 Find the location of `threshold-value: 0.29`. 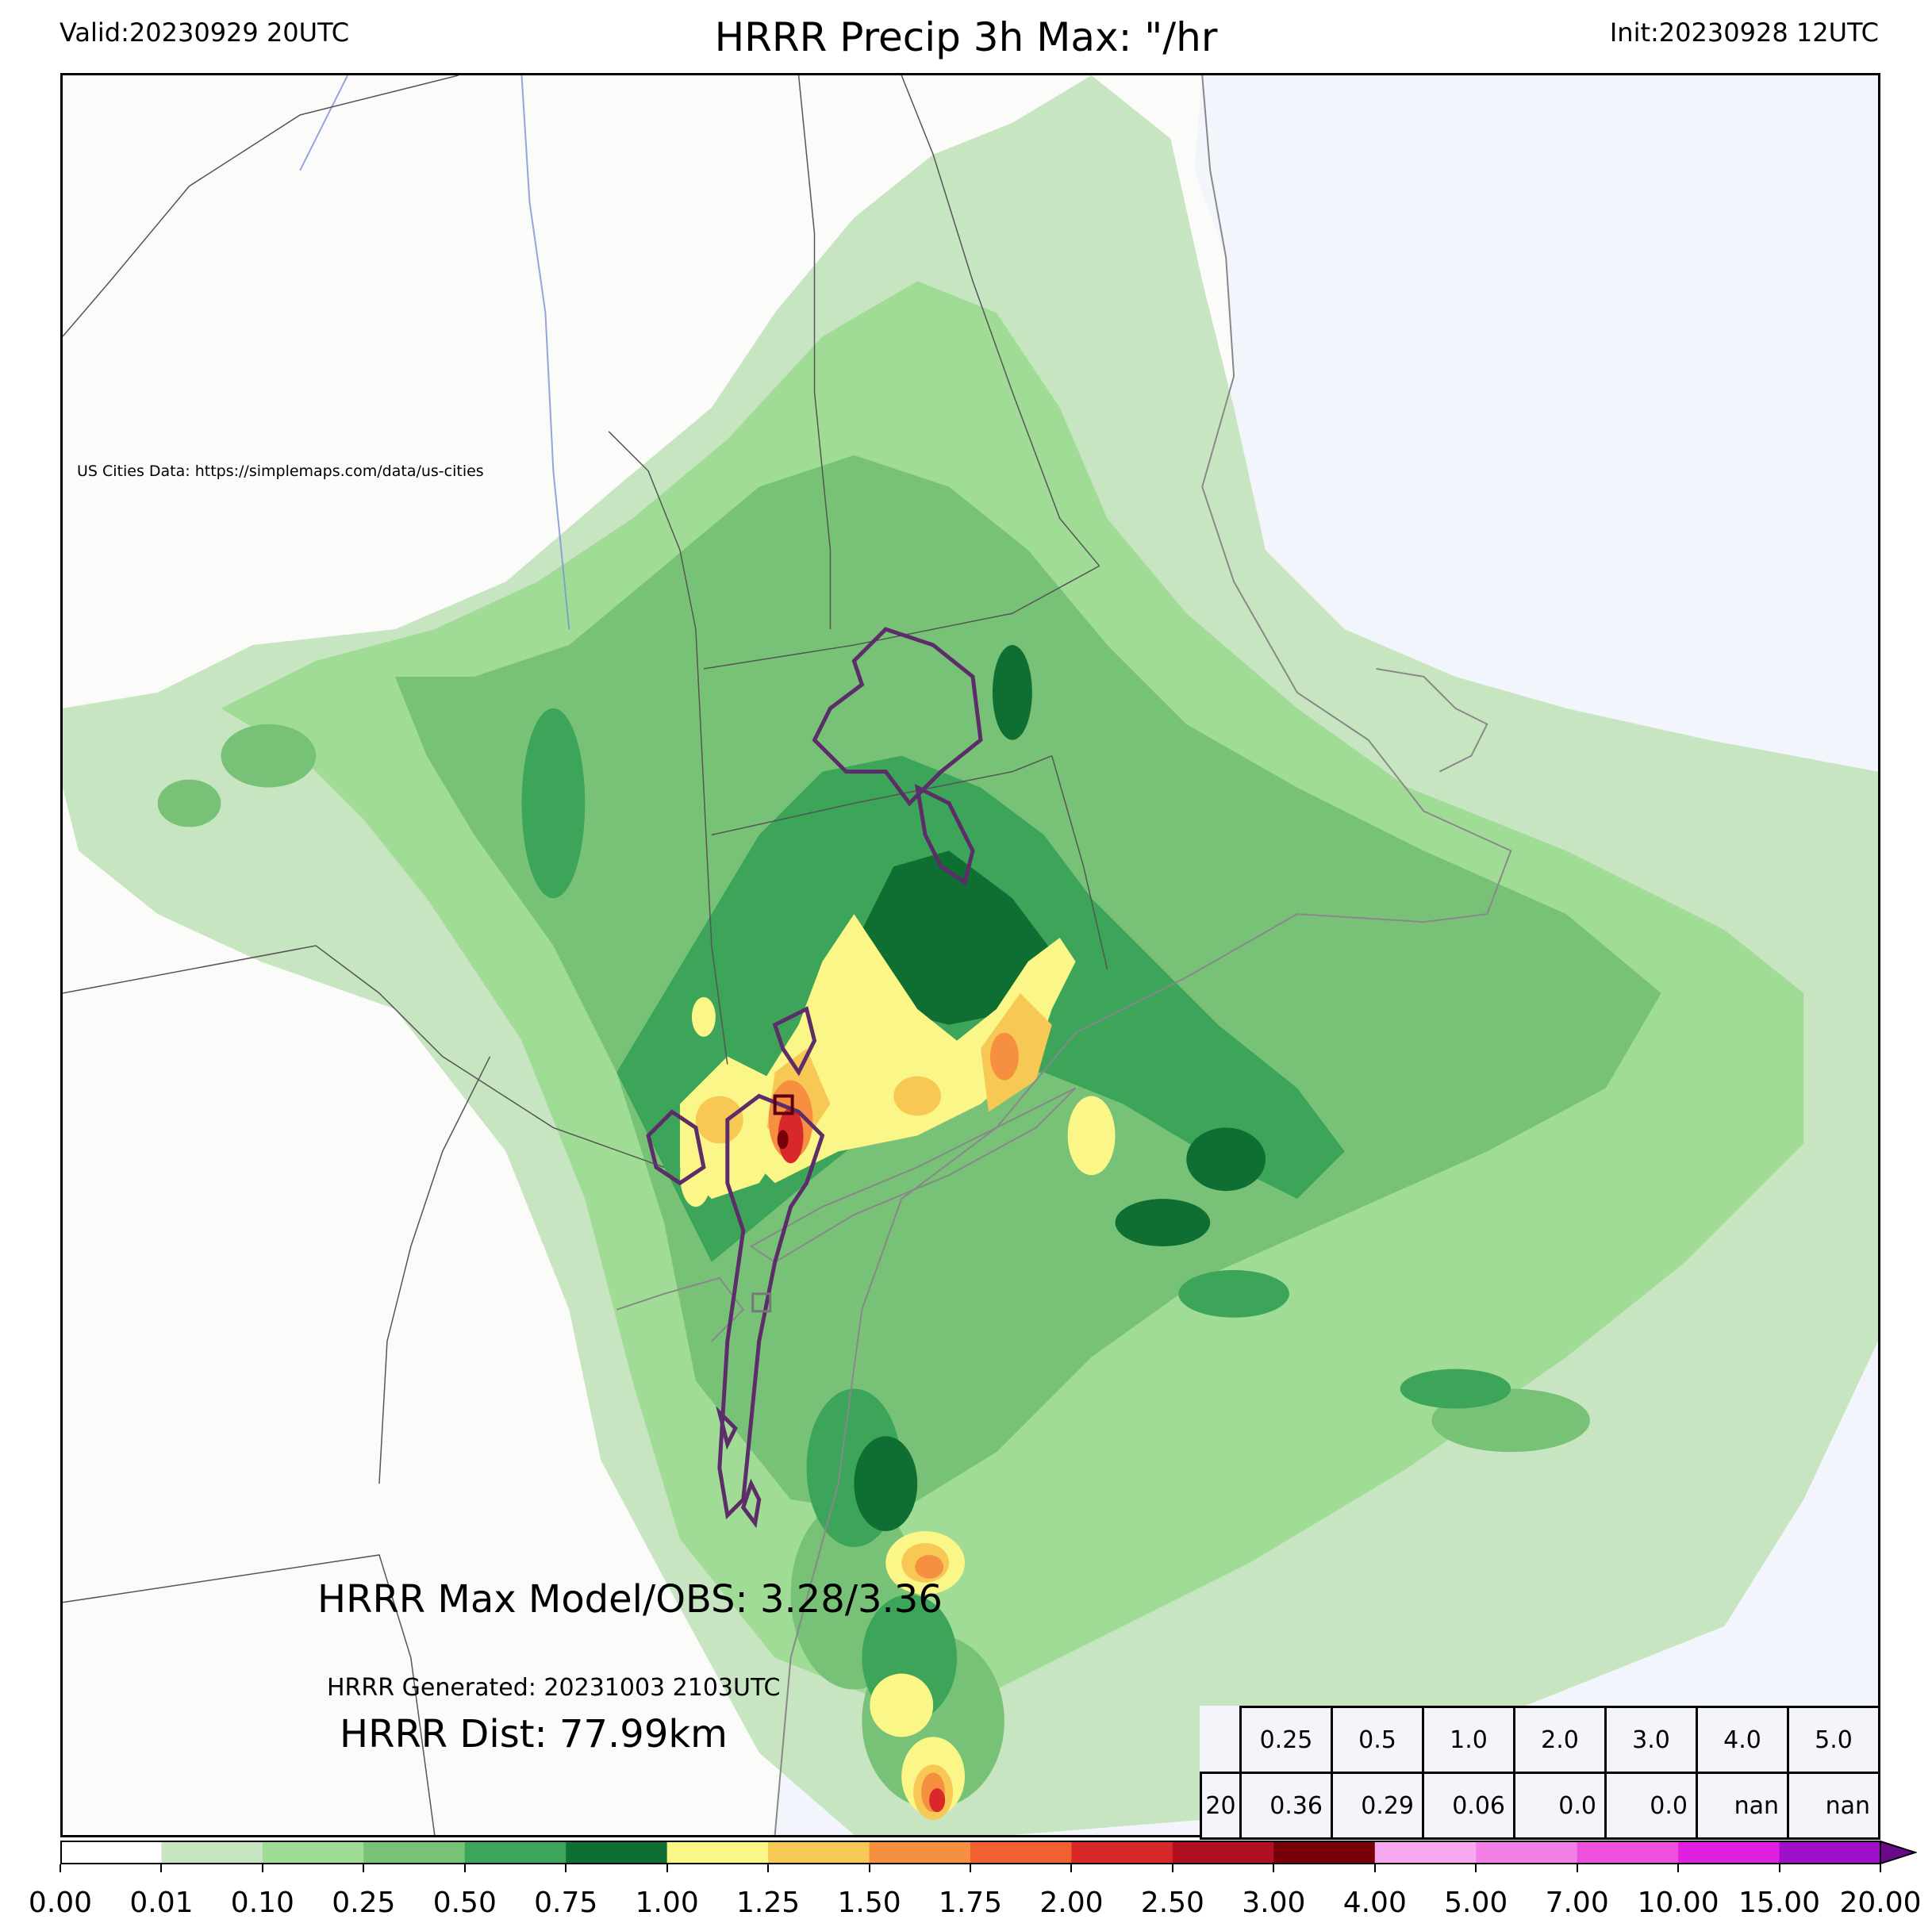

threshold-value: 0.29 is located at coordinates (1377, 1806).